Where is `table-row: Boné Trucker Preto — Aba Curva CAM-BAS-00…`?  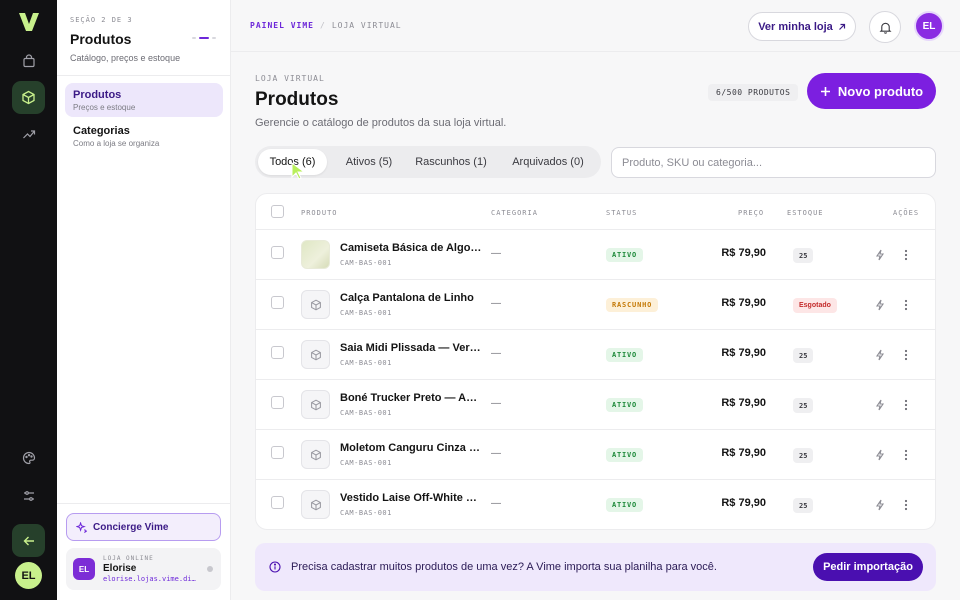 table-row: Boné Trucker Preto — Aba Curva CAM-BAS-00… is located at coordinates (595, 405).